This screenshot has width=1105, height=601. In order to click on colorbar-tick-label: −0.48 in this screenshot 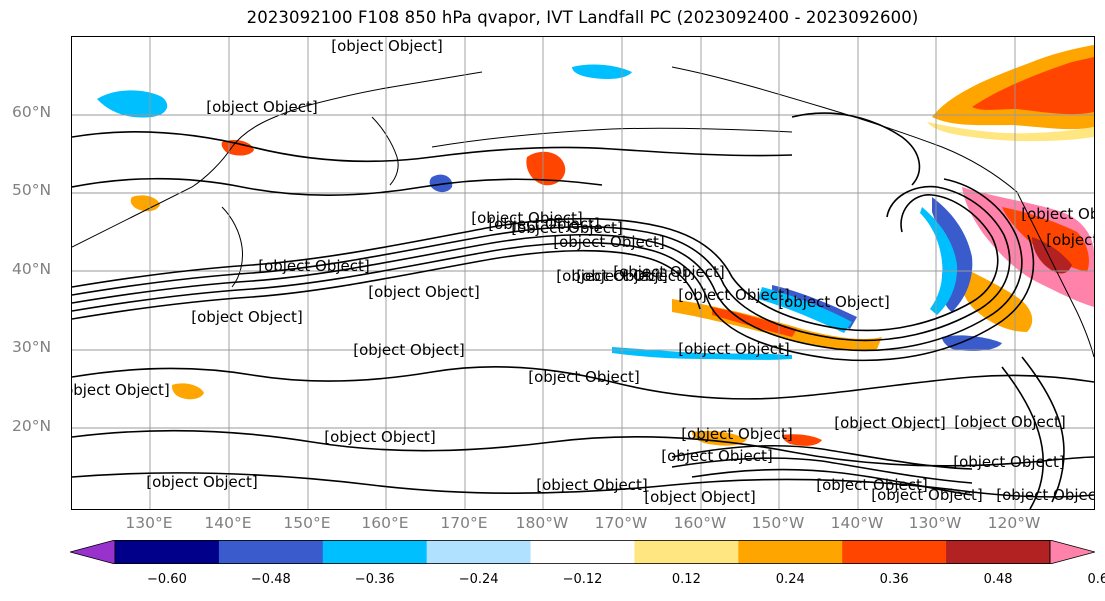, I will do `click(270, 579)`.